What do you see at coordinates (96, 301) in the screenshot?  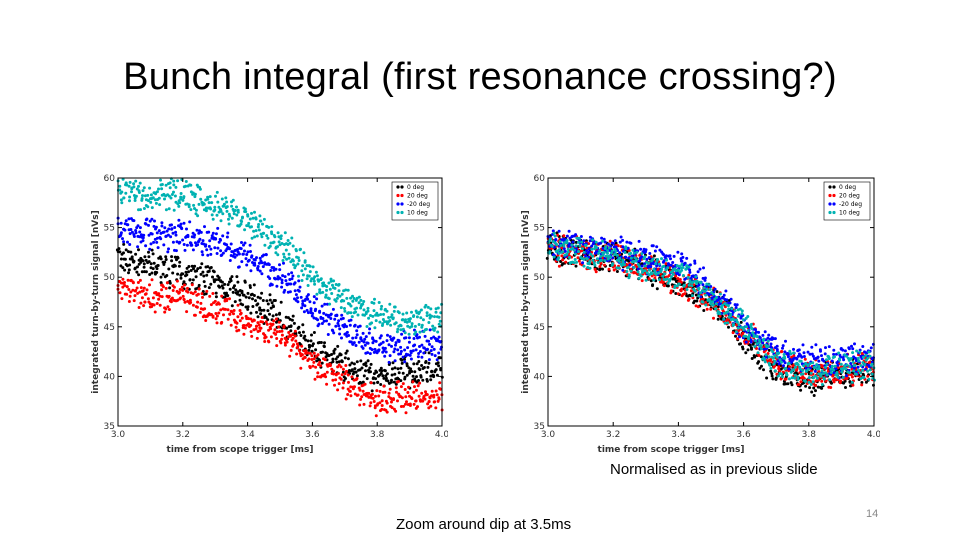 I see `y-axis-label: integrated turn-by-turn signal [nVs]` at bounding box center [96, 301].